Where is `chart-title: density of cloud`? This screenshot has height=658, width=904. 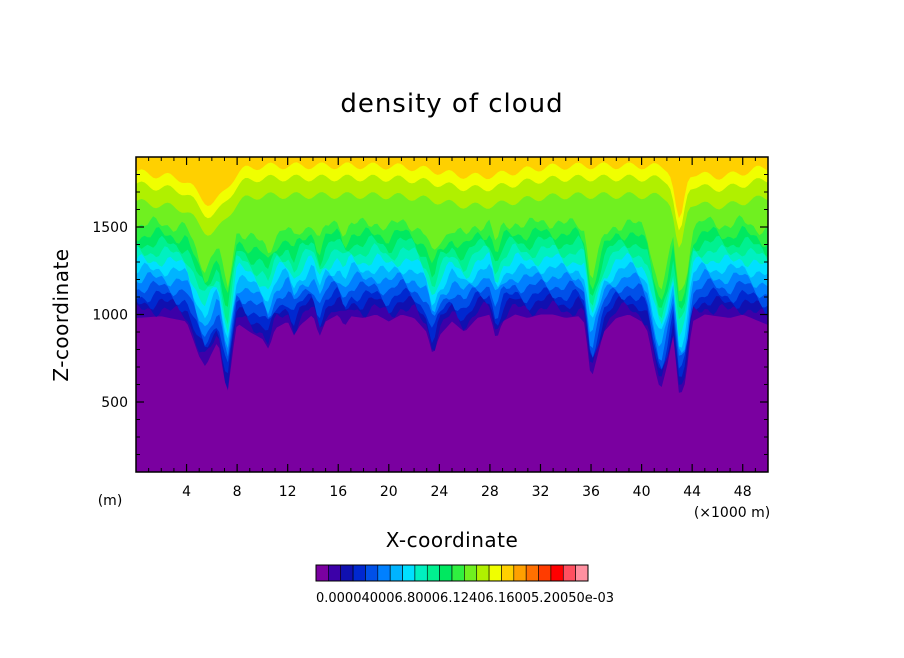
chart-title: density of cloud is located at coordinates (451, 104).